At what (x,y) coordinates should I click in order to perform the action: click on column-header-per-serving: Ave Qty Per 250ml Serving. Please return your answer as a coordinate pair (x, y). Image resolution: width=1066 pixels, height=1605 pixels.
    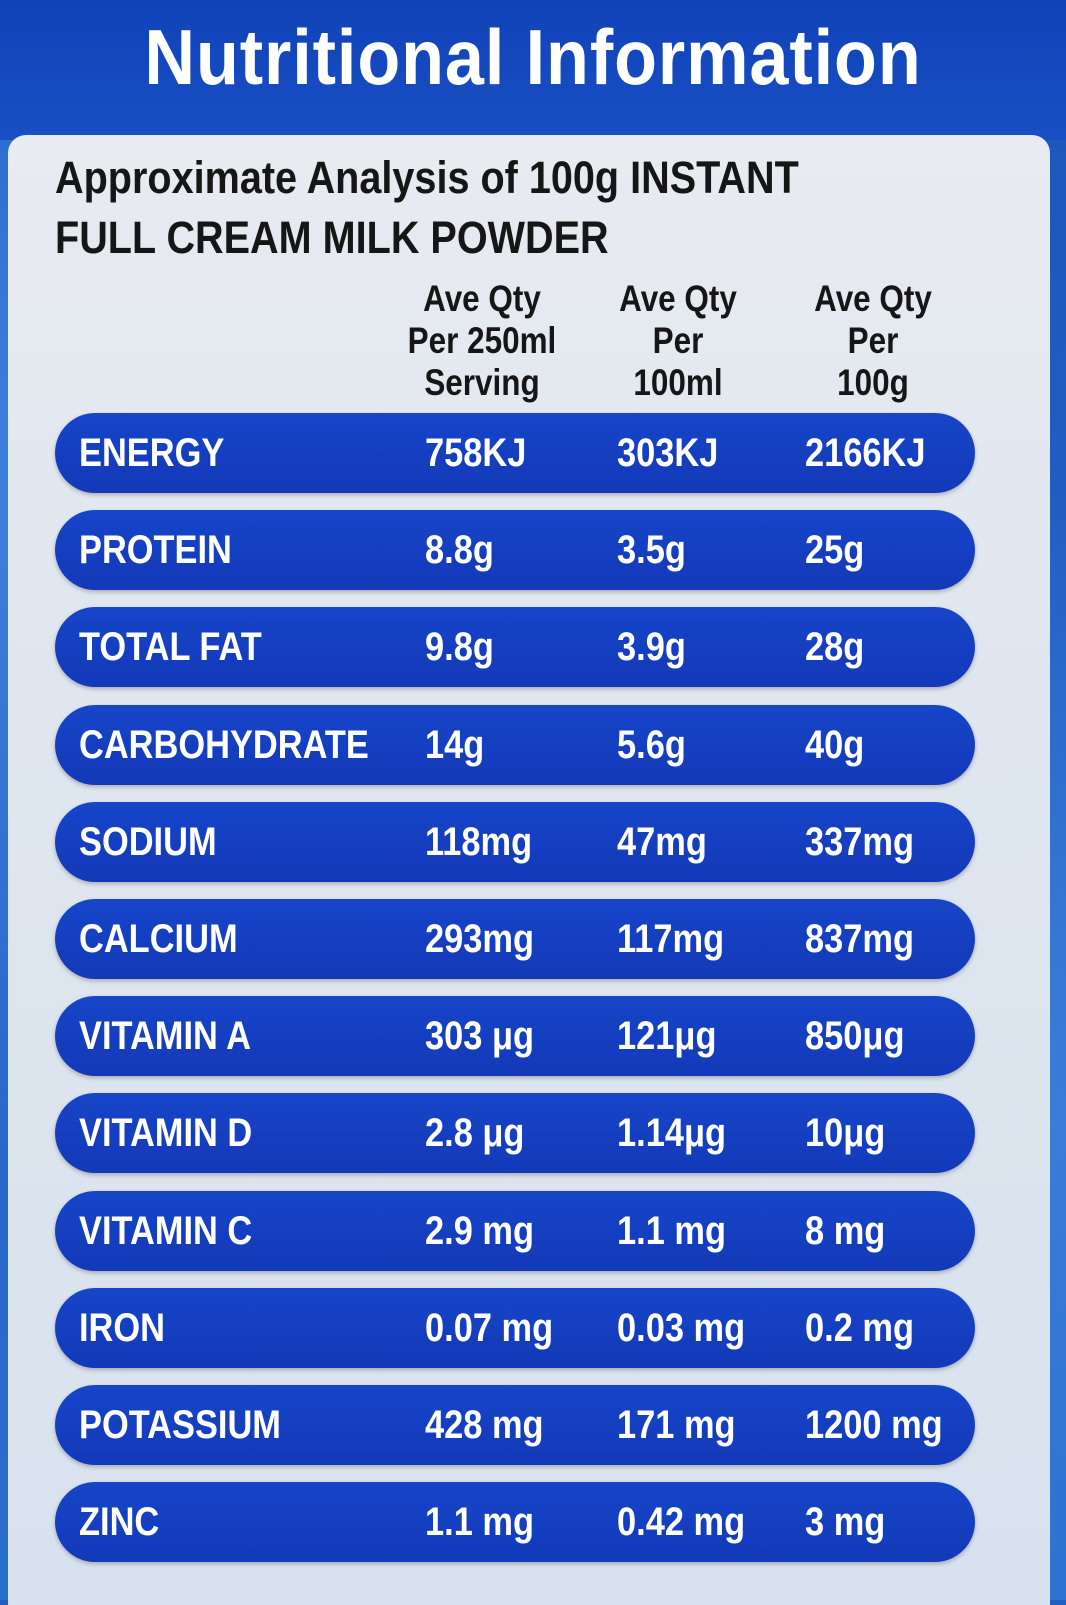
    Looking at the image, I should click on (482, 341).